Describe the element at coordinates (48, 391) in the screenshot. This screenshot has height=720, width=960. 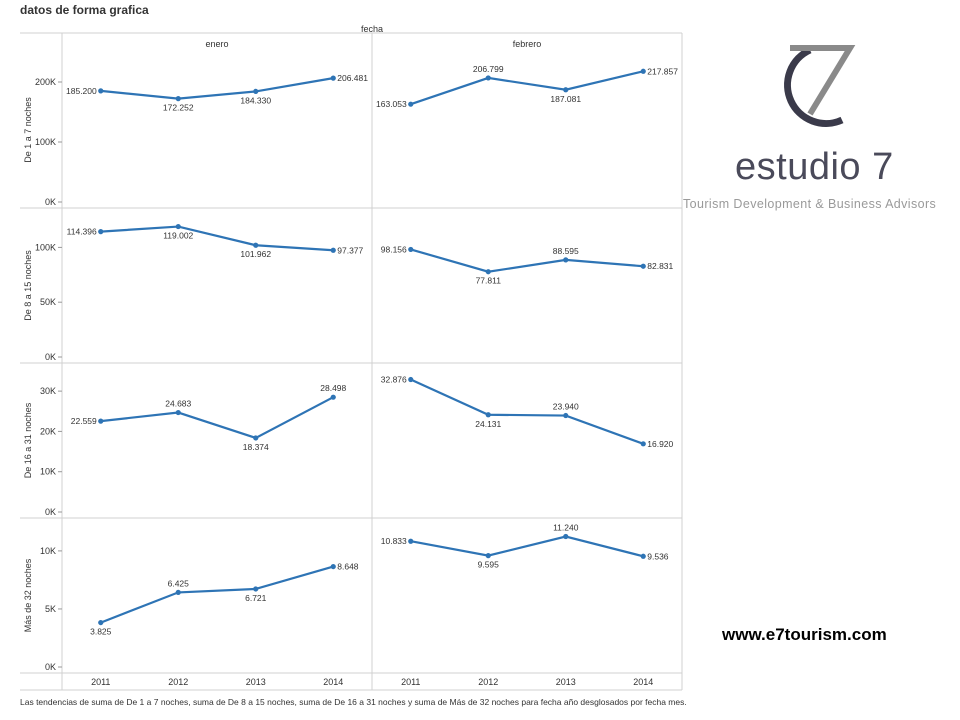
I see `y-tick-label: 30K` at that location.